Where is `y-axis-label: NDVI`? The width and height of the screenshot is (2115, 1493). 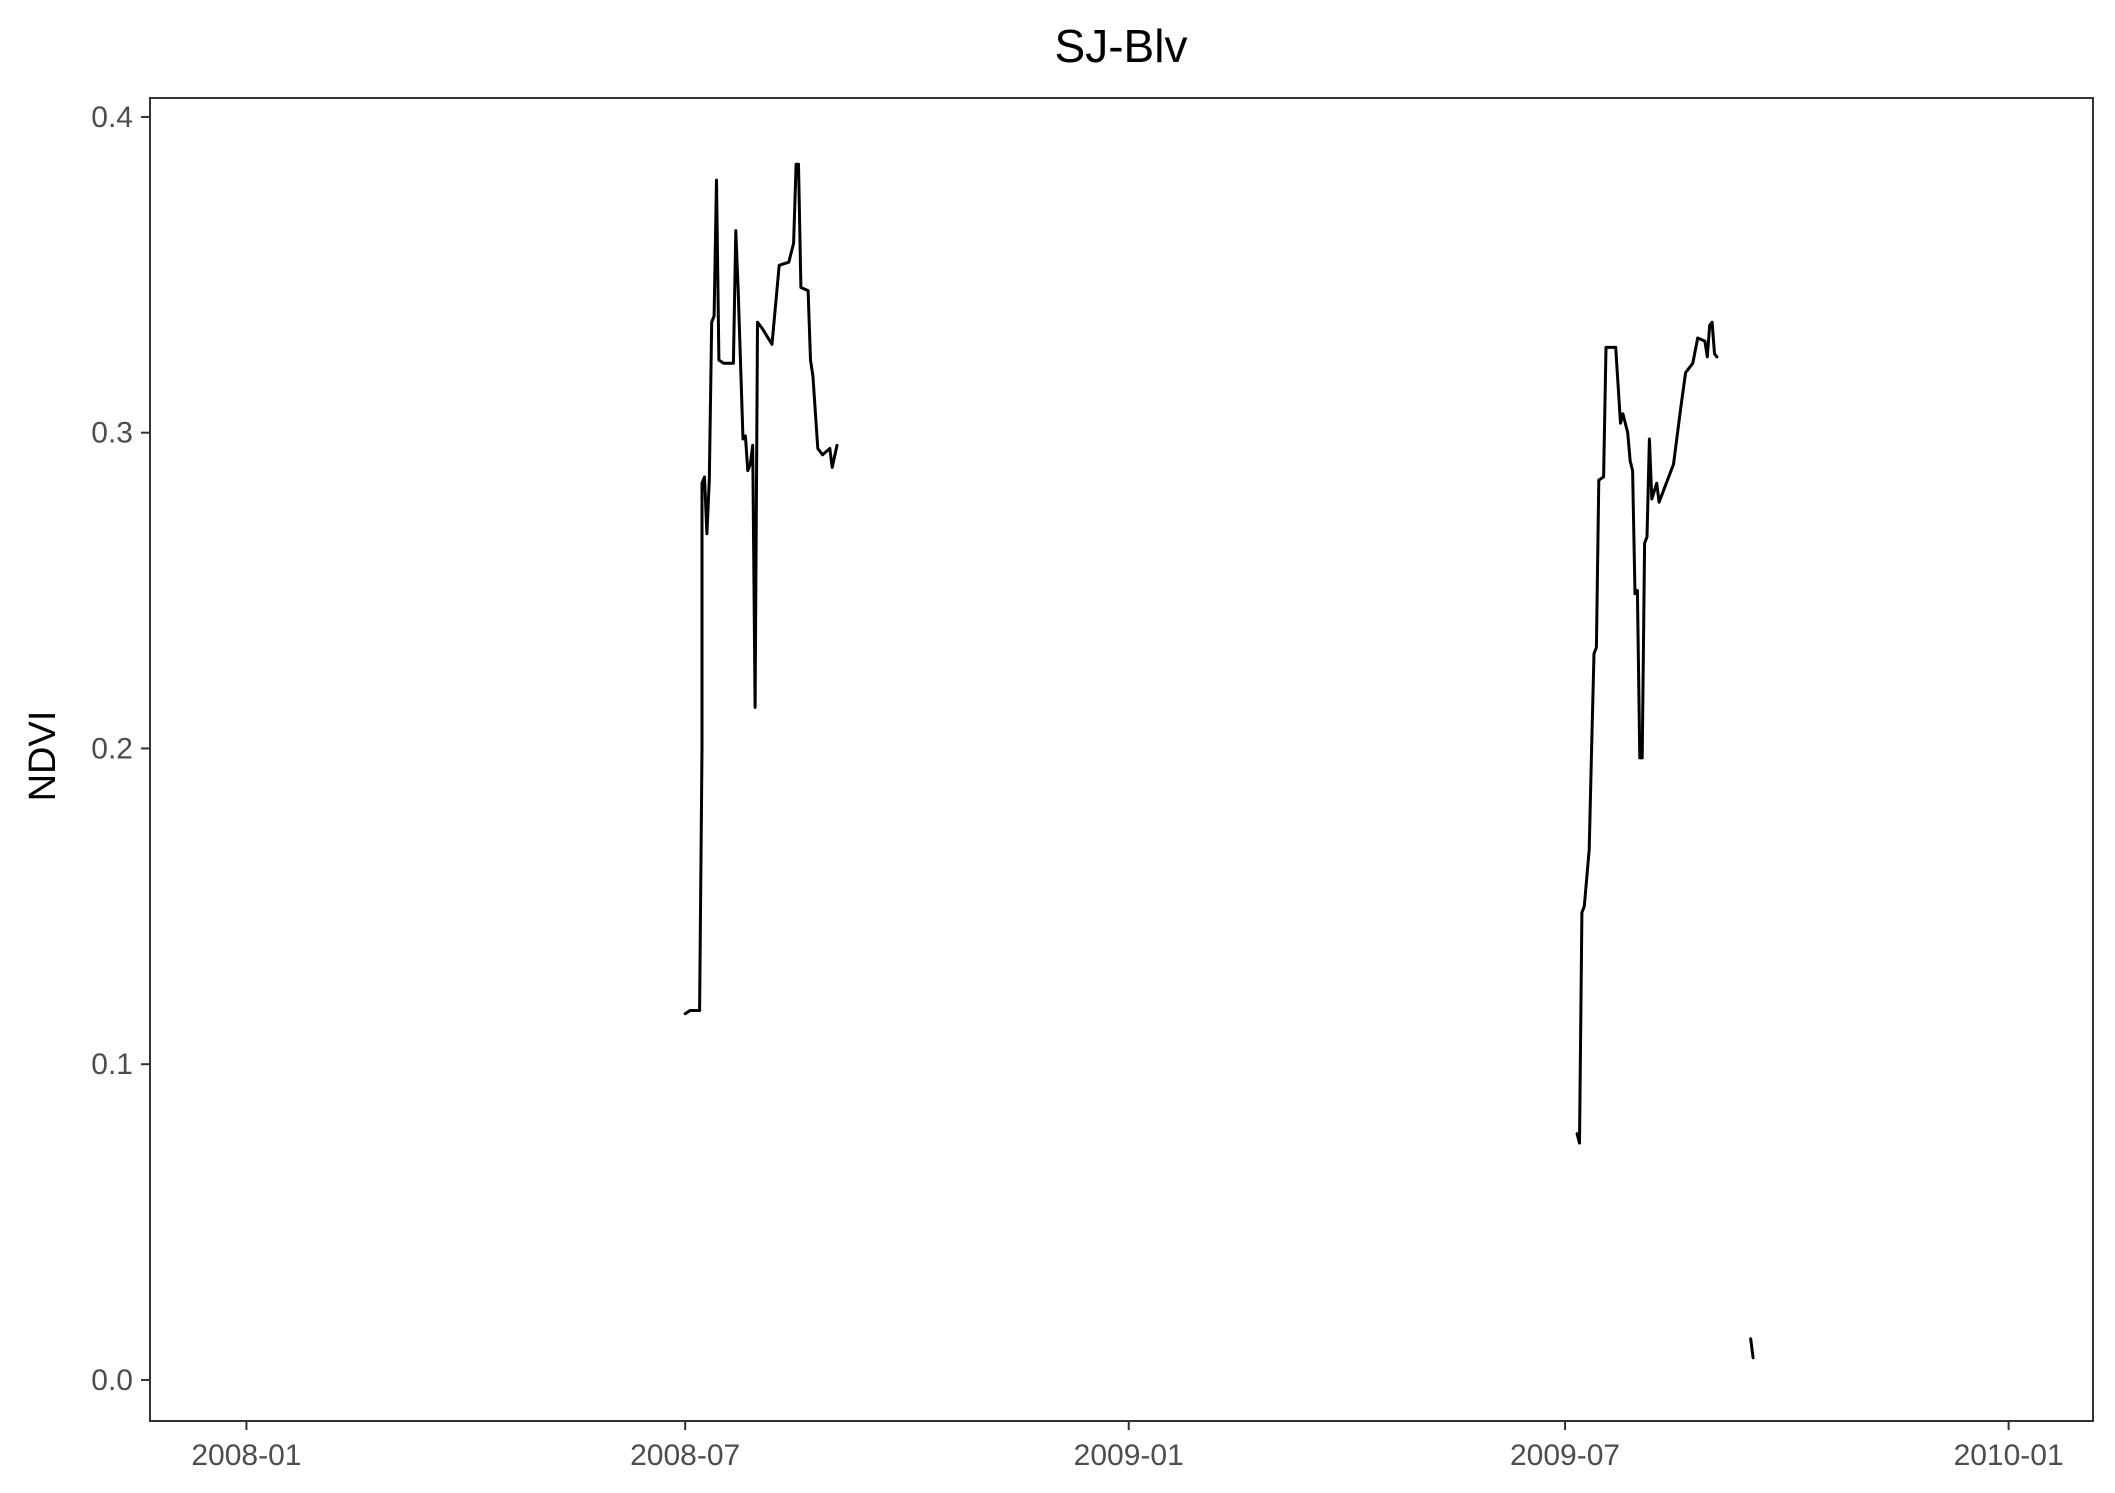
y-axis-label: NDVI is located at coordinates (43, 756).